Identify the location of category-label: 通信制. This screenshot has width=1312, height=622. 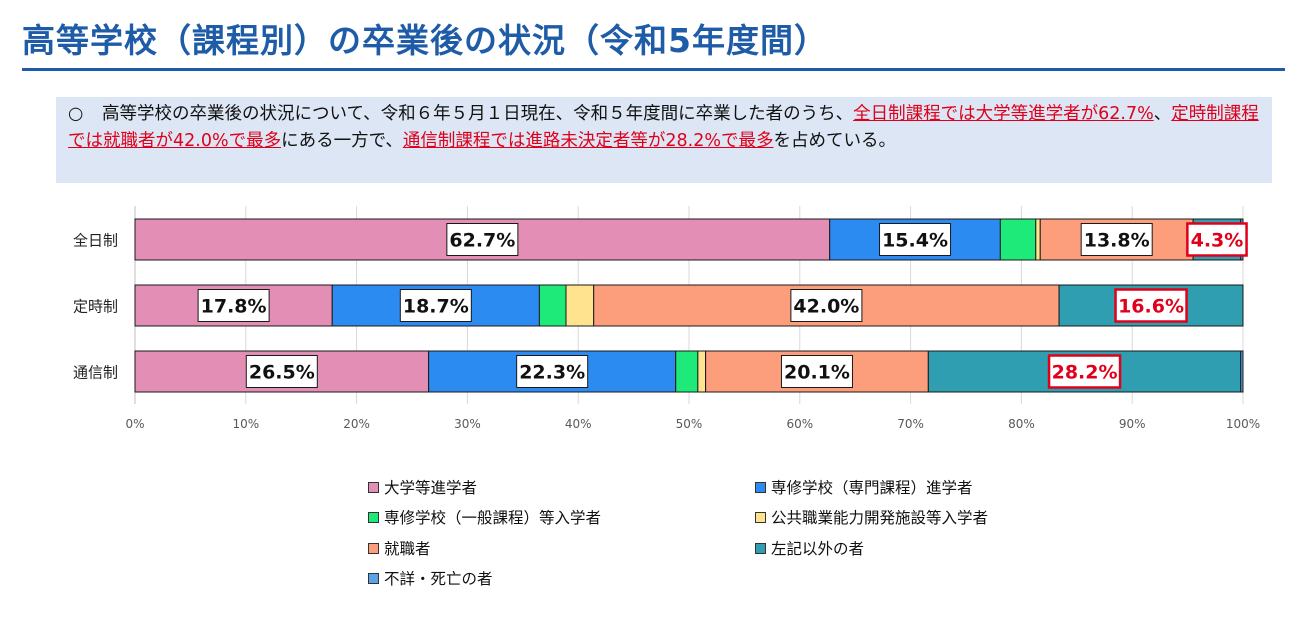
(95, 373).